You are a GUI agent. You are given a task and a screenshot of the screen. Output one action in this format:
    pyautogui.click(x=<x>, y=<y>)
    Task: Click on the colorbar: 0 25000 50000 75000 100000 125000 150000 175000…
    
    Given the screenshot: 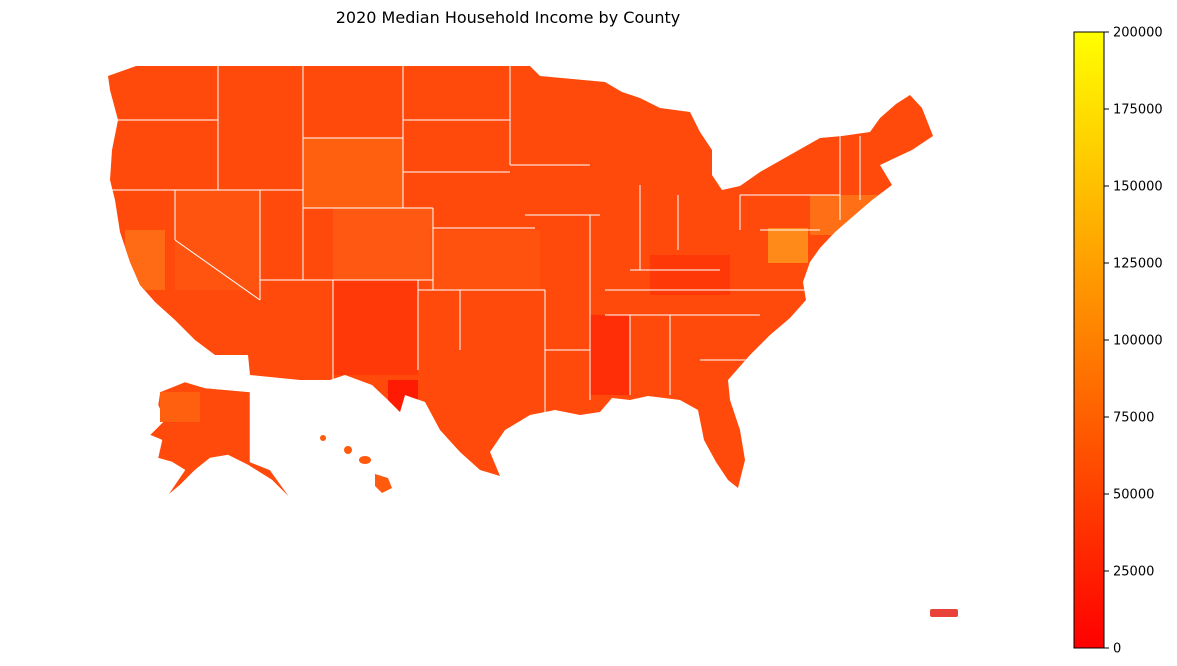 What is the action you would take?
    pyautogui.click(x=1118, y=341)
    